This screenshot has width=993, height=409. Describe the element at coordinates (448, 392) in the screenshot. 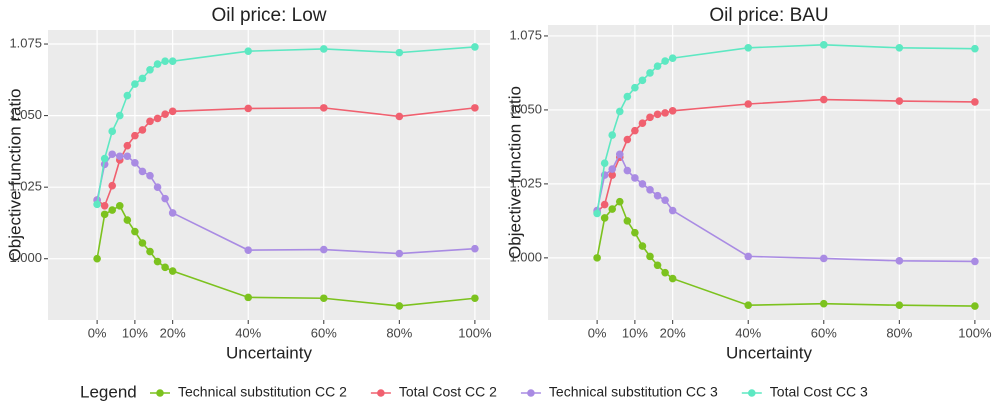

I see `legend-label: Total Cost CC 2` at that location.